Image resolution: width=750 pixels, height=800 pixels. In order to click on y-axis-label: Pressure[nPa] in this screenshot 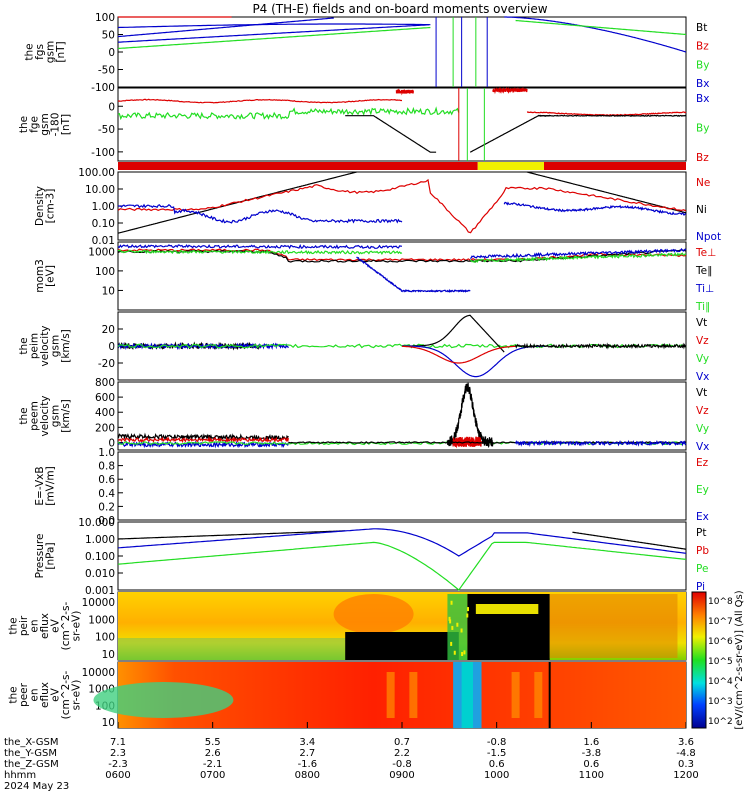, I will do `click(45, 556)`.